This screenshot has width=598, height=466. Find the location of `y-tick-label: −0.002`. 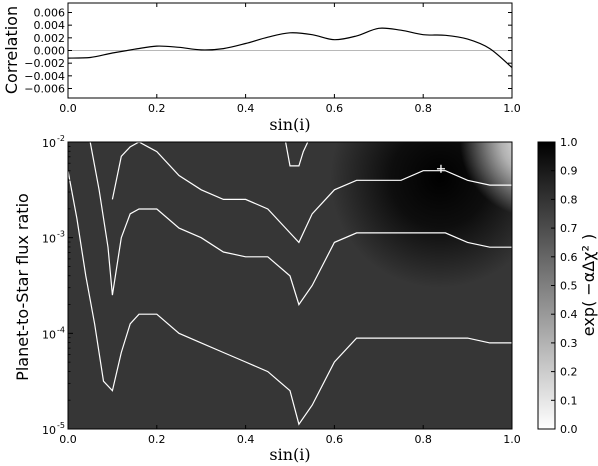

y-tick-label: −0.002 is located at coordinates (44, 63).